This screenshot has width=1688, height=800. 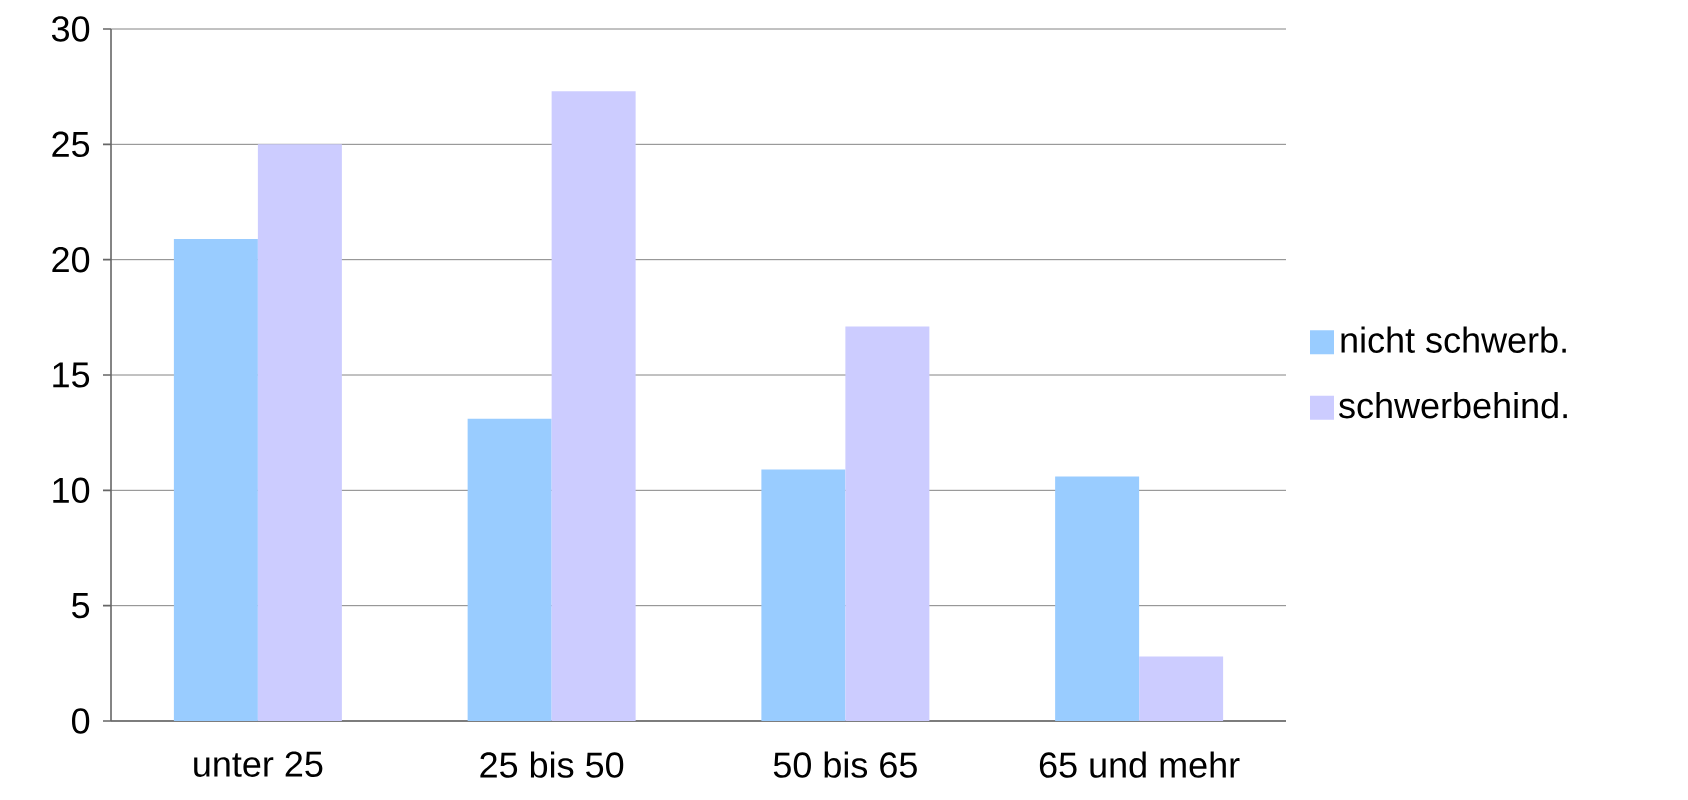 I want to click on y-tick-label: 0, so click(x=80, y=721).